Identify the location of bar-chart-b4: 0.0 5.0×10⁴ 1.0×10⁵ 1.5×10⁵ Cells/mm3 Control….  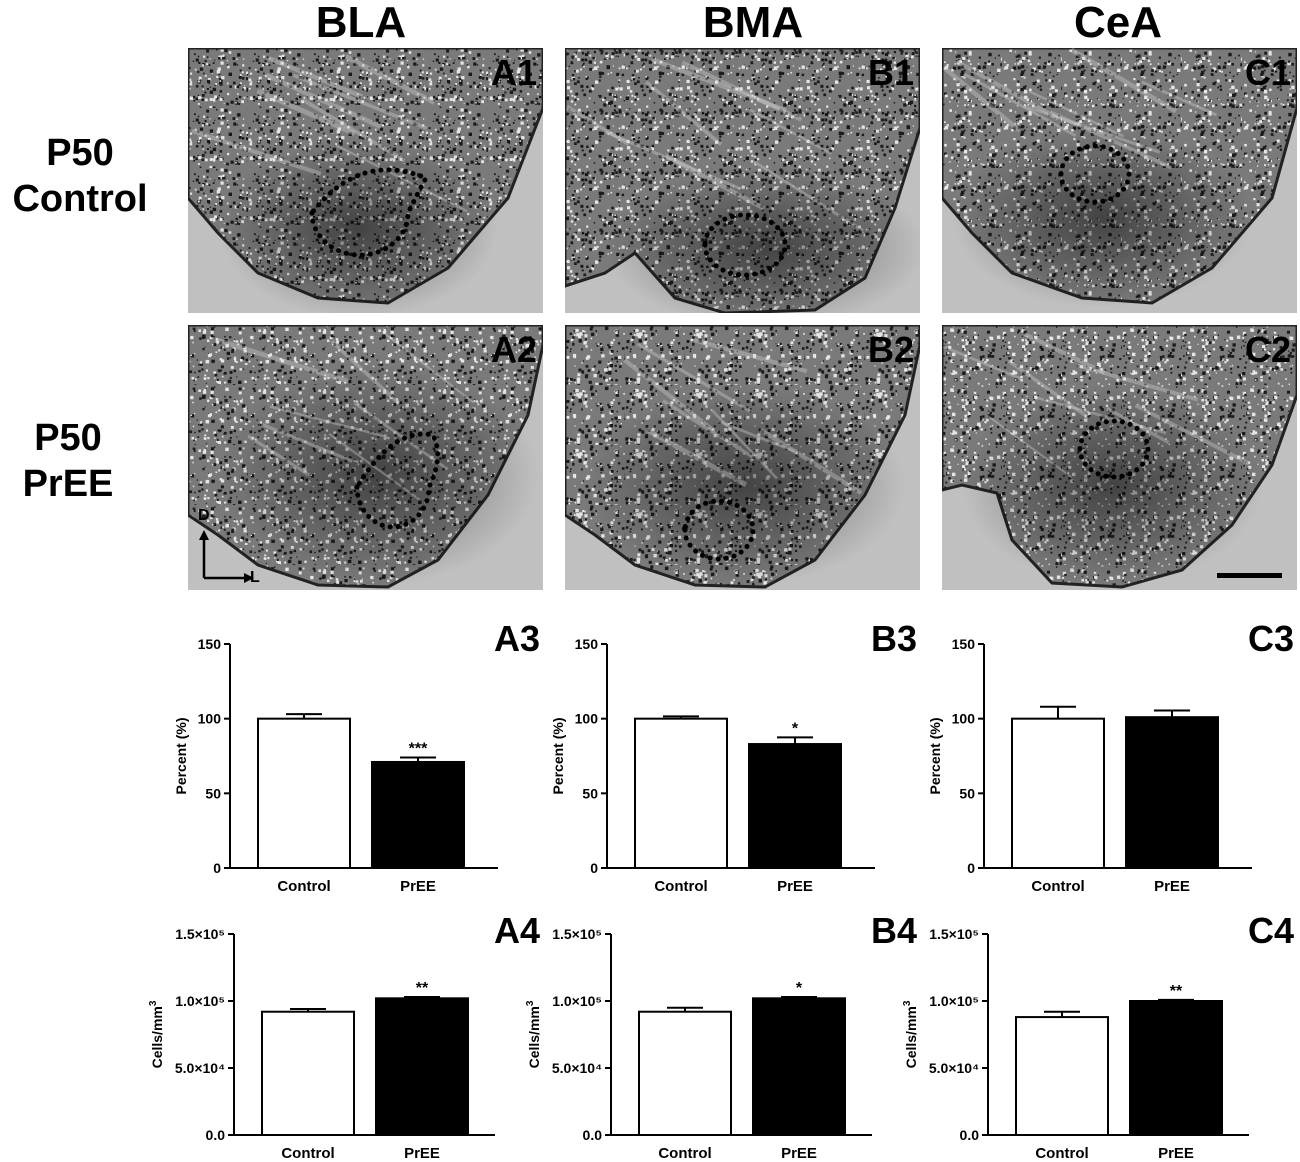
(721, 1036).